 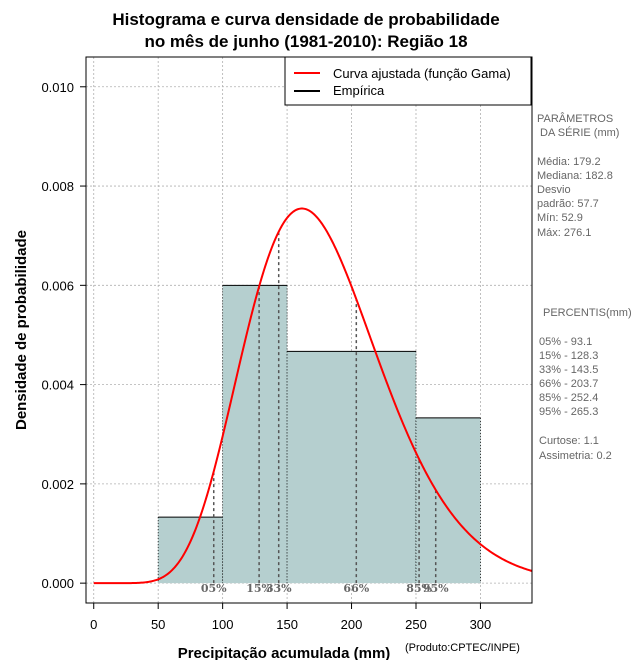 I want to click on assimetria: Assimetria: 0.2, so click(x=575, y=456).